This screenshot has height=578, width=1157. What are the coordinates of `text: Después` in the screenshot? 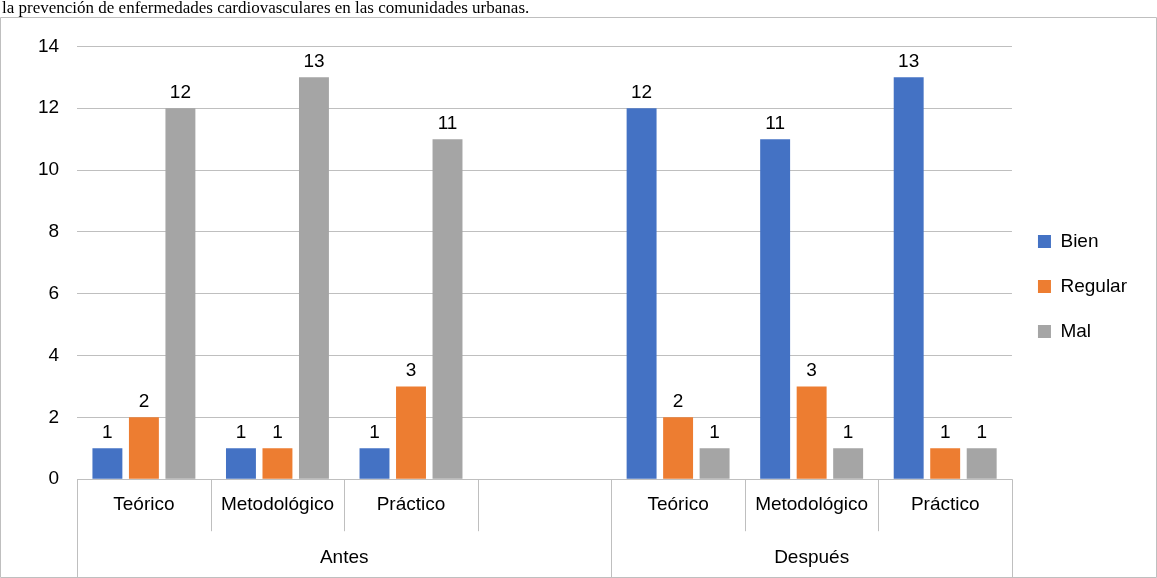 It's located at (812, 557).